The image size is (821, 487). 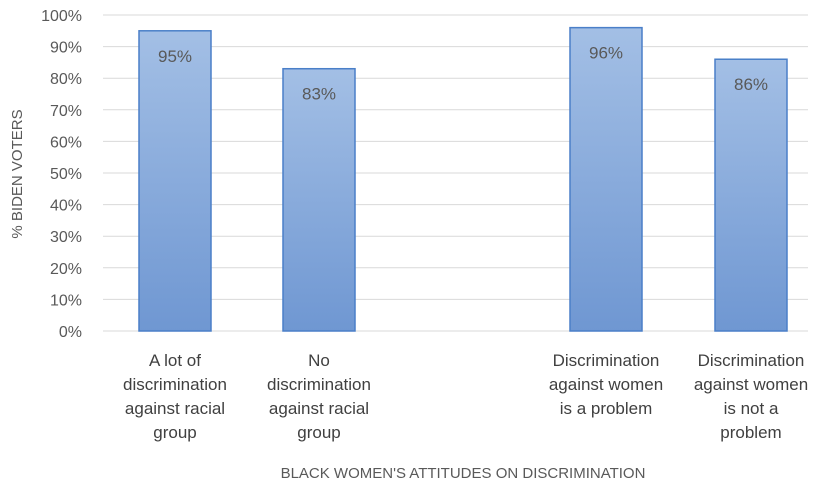 I want to click on y-tick-label: 40%, so click(x=66, y=206).